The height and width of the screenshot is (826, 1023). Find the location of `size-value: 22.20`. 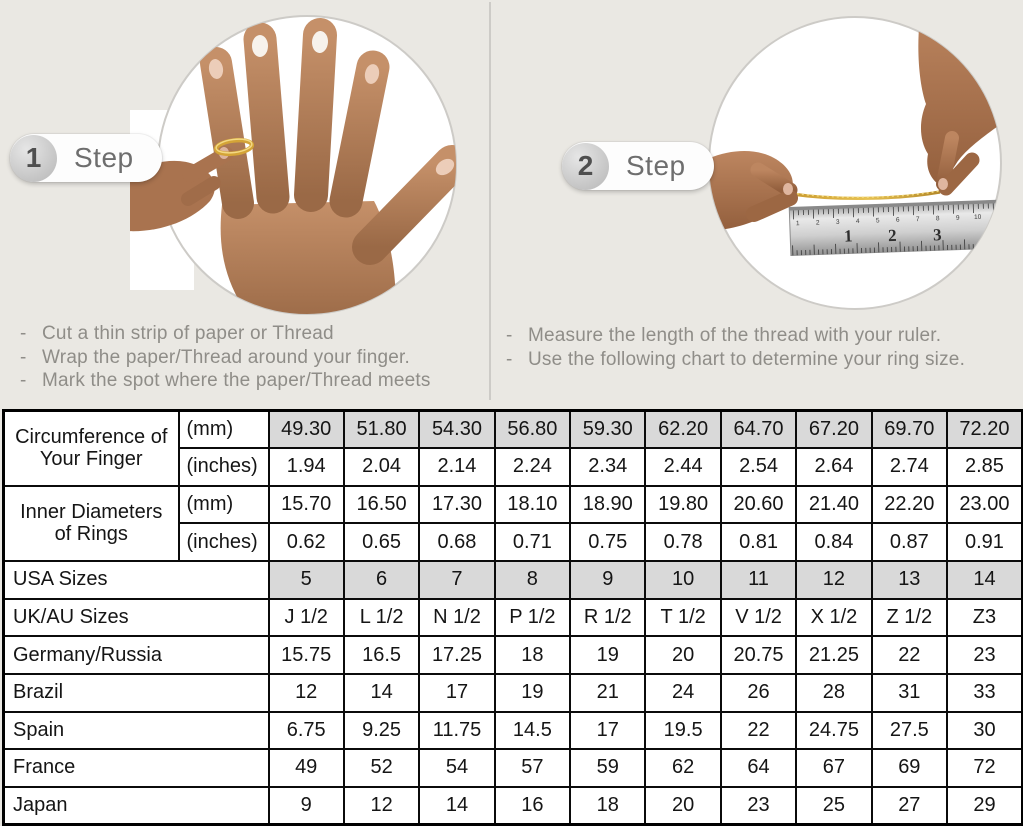

size-value: 22.20 is located at coordinates (909, 504).